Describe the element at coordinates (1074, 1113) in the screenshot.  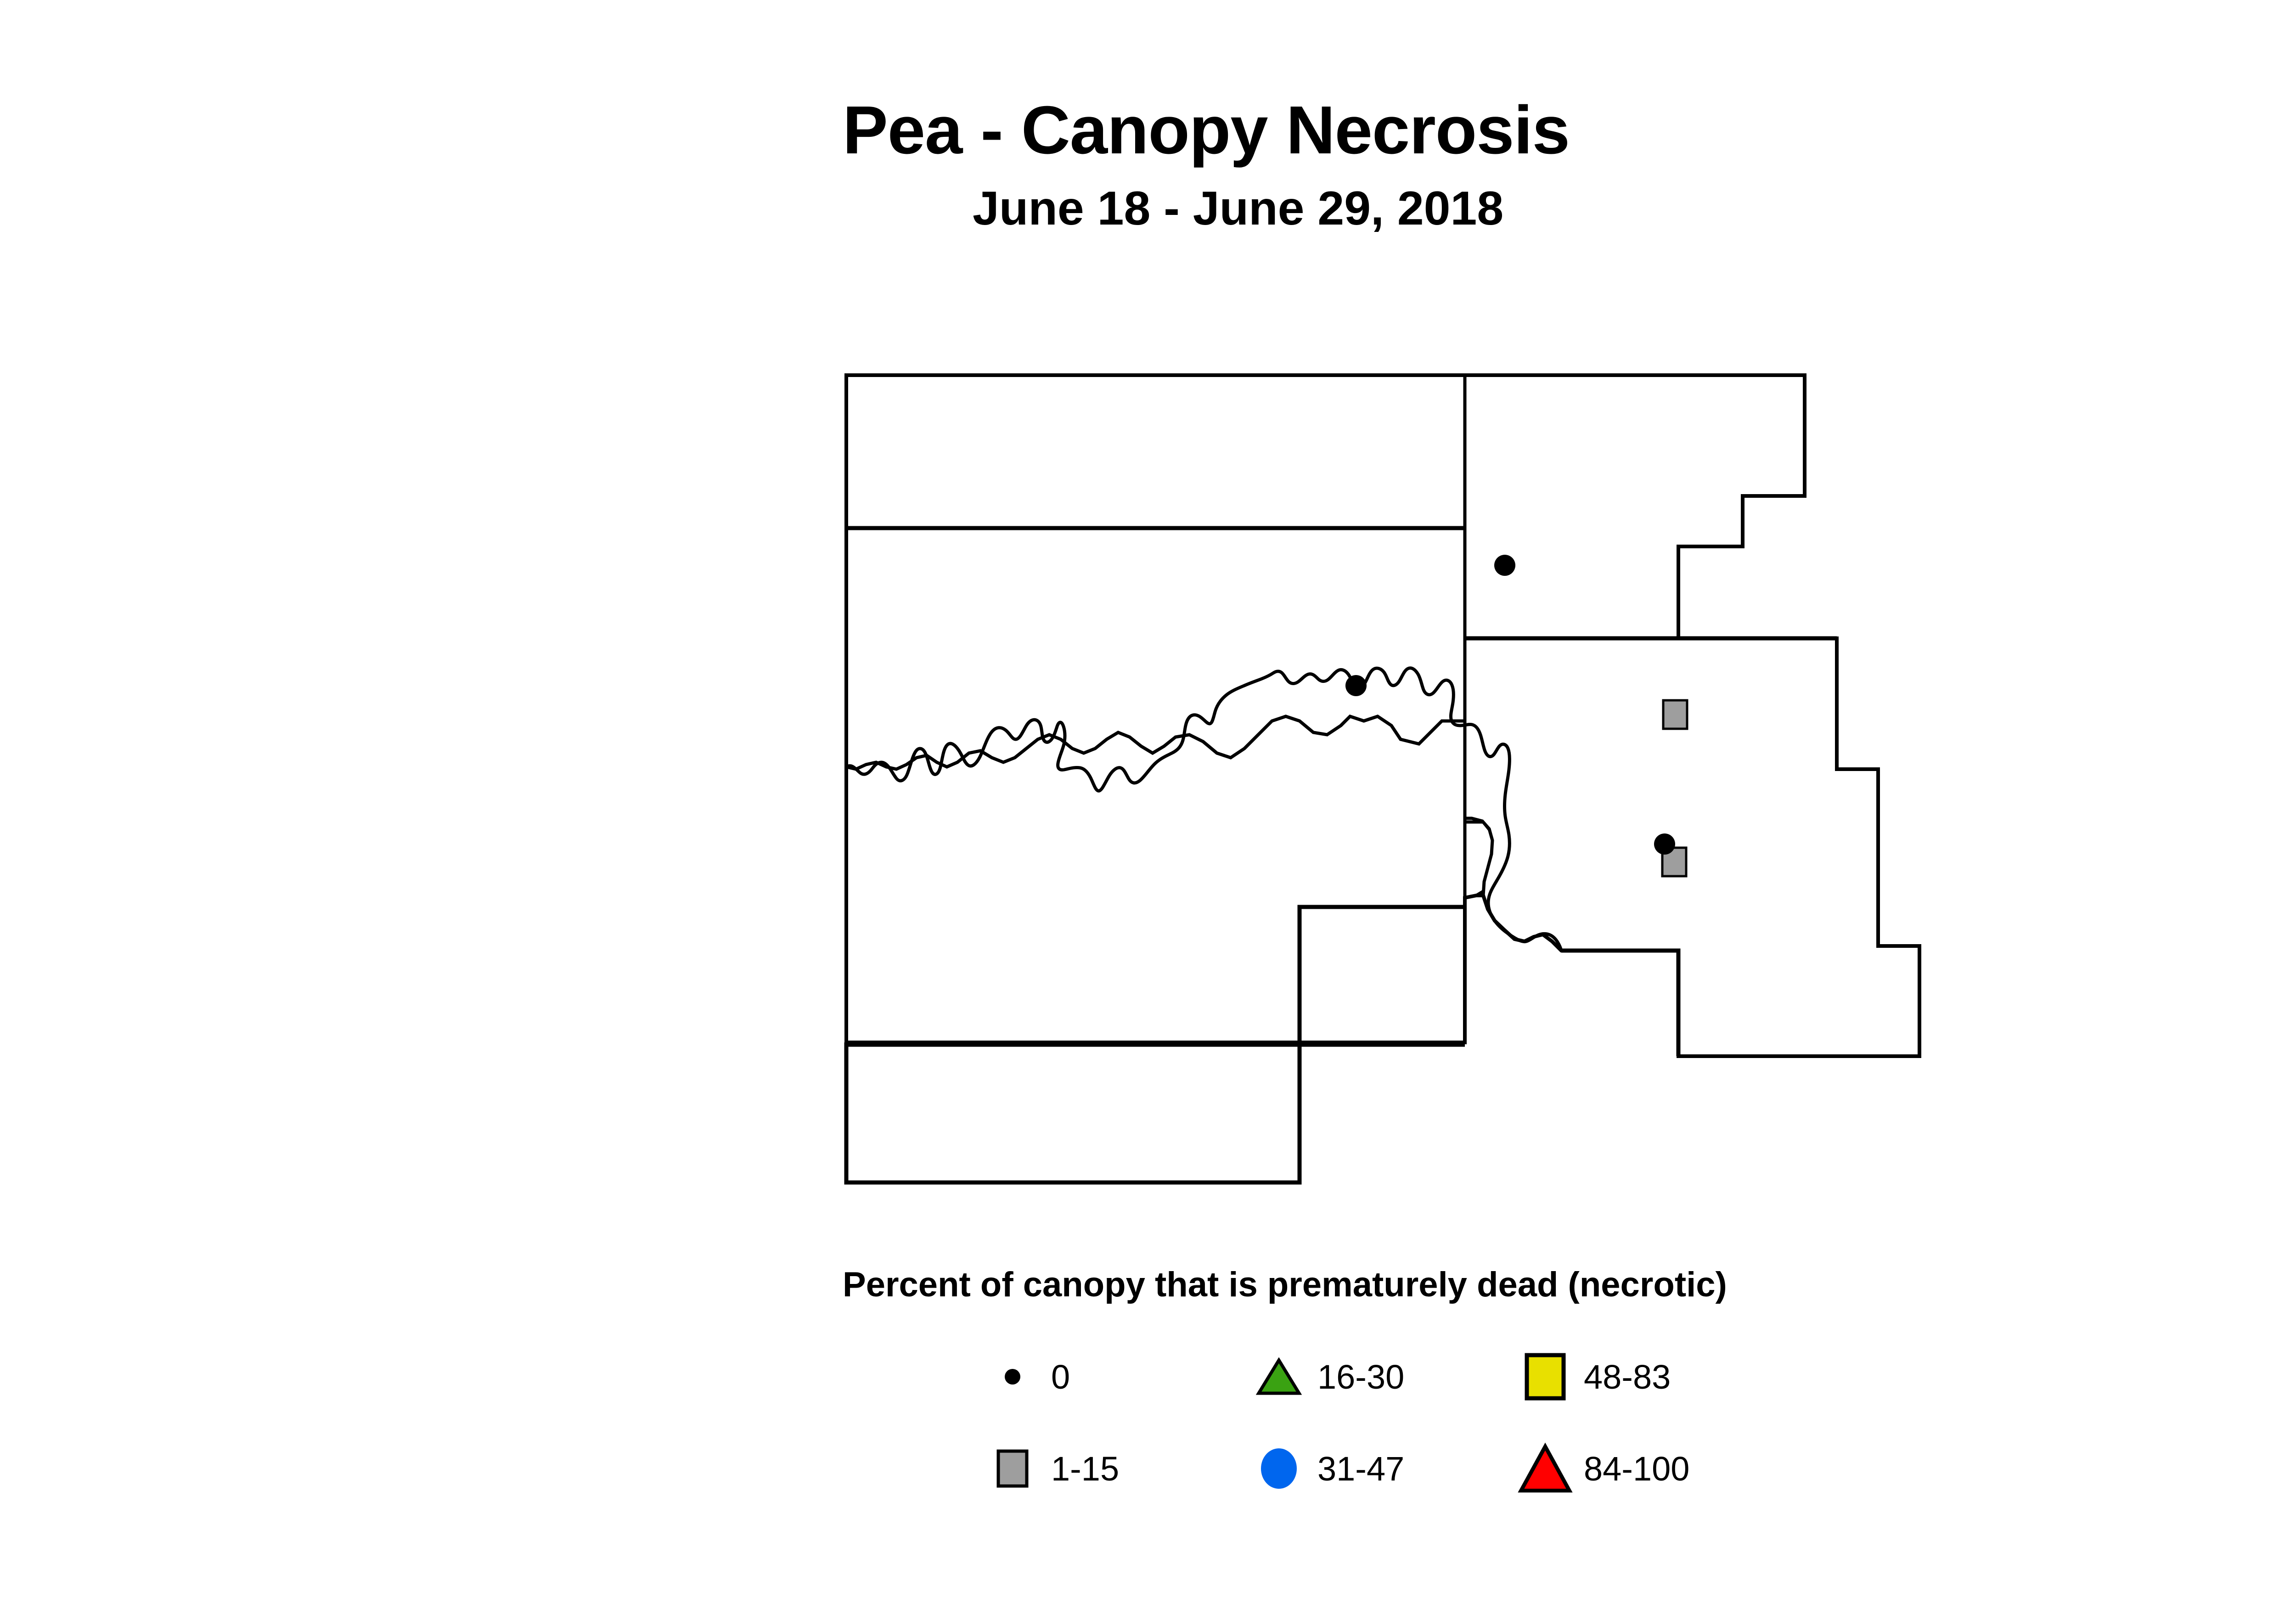
I see `county-divider-south-bottom` at that location.